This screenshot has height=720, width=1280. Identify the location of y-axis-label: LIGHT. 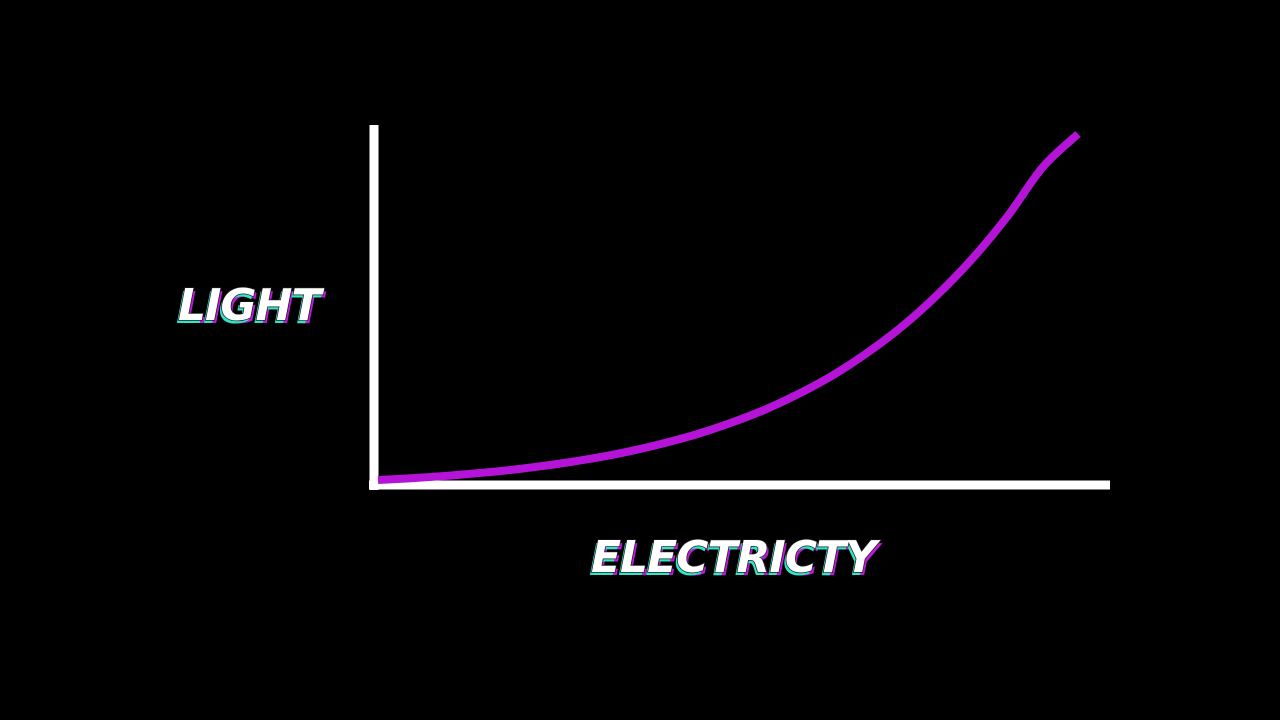
(251, 305).